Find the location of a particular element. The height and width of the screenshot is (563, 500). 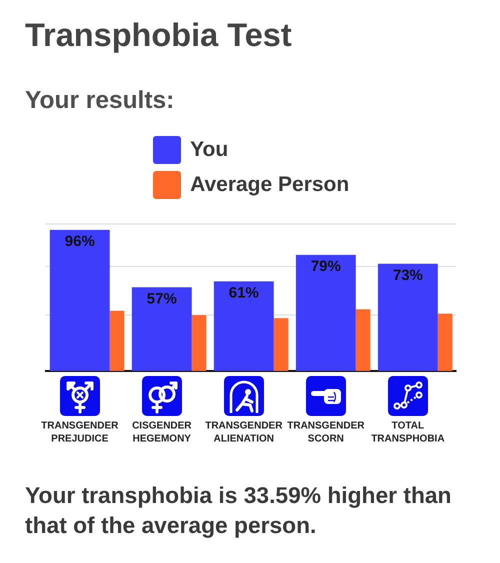

legend-label: Average Person is located at coordinates (270, 185).